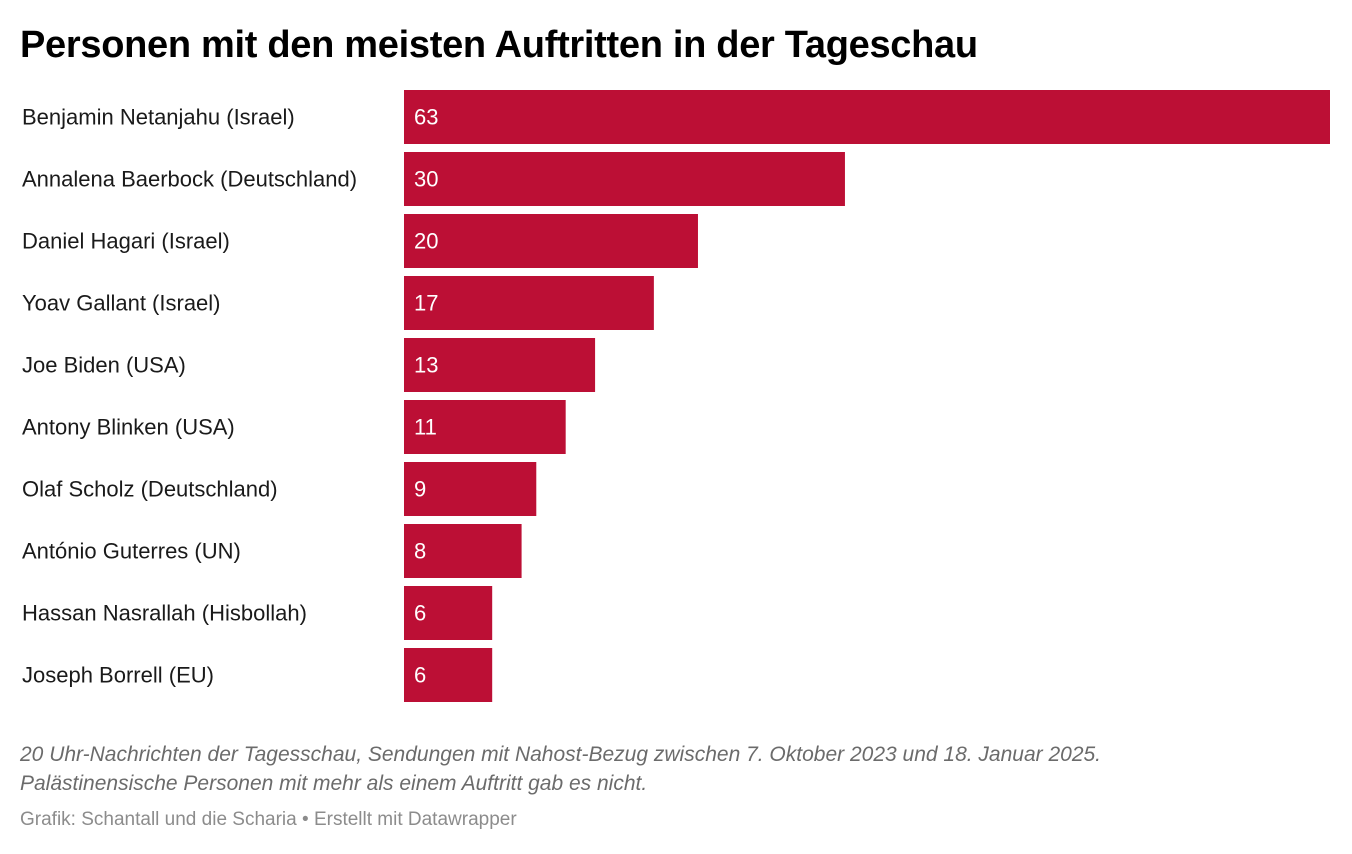 Image resolution: width=1352 pixels, height=854 pixels. What do you see at coordinates (121, 303) in the screenshot?
I see `category-label: Yoav Gallant (Israel)` at bounding box center [121, 303].